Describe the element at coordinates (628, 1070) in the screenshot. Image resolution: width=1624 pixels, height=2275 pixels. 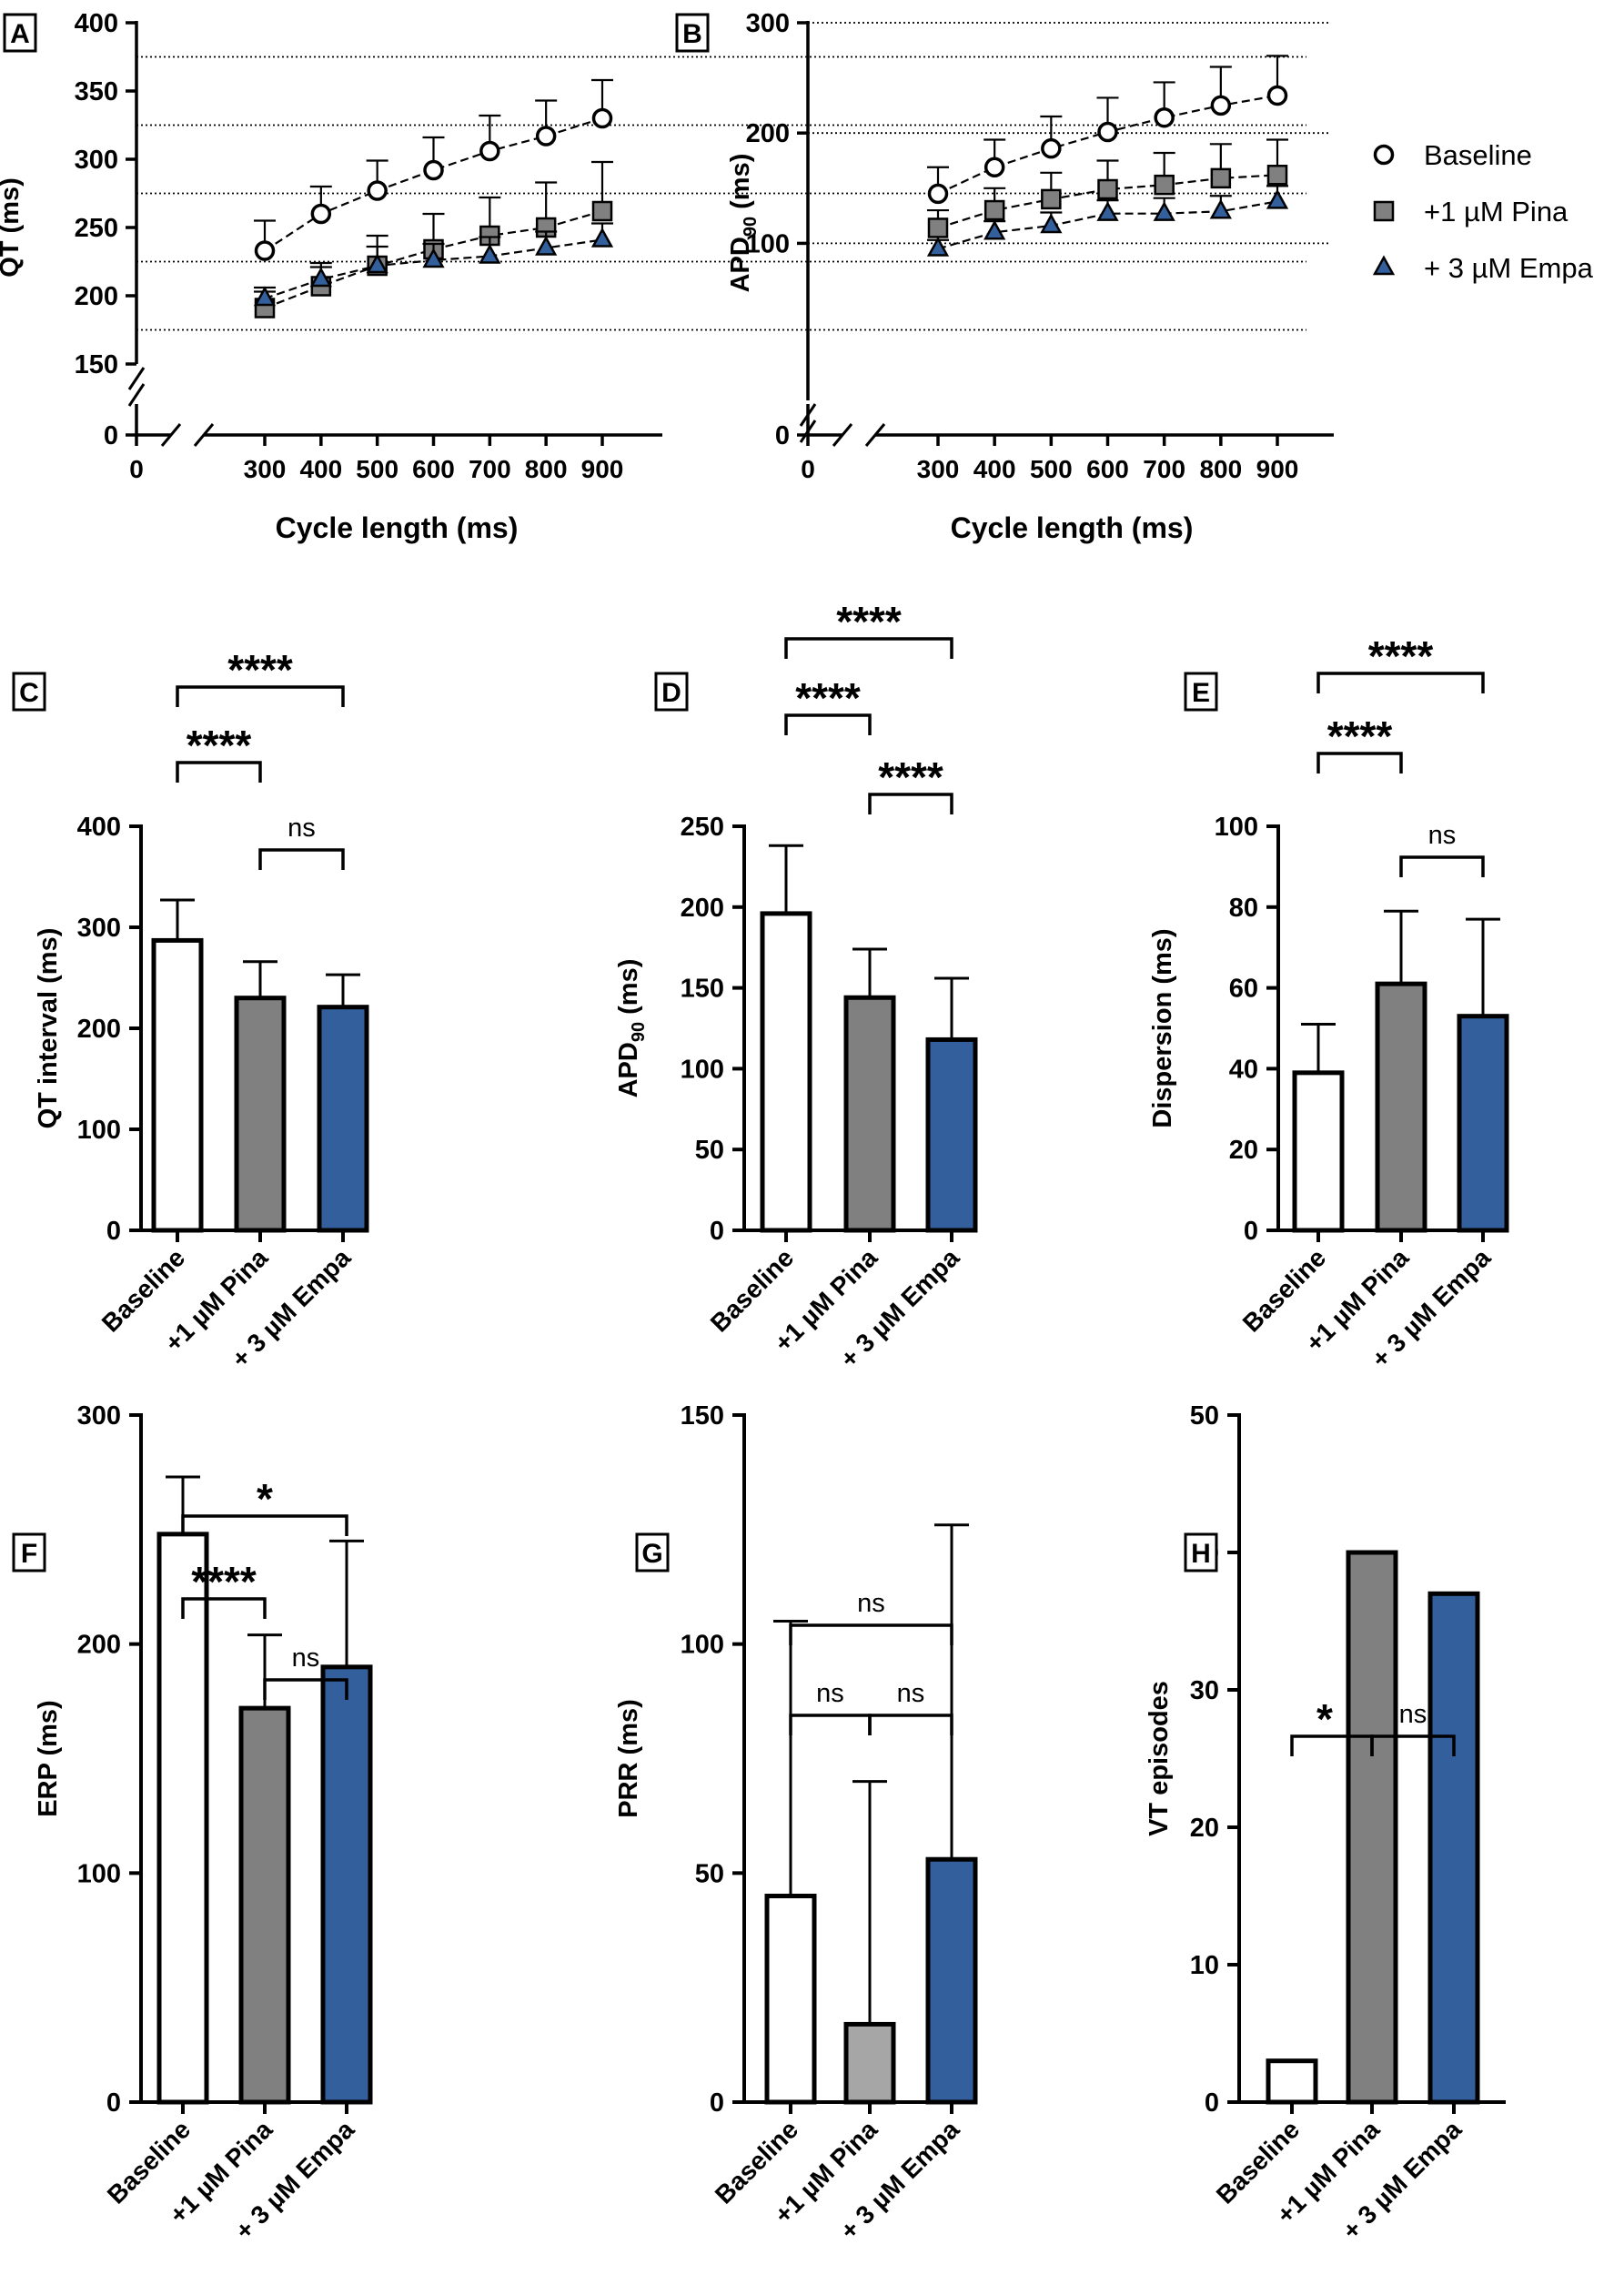
I see `y-axis-label-main: APD` at that location.